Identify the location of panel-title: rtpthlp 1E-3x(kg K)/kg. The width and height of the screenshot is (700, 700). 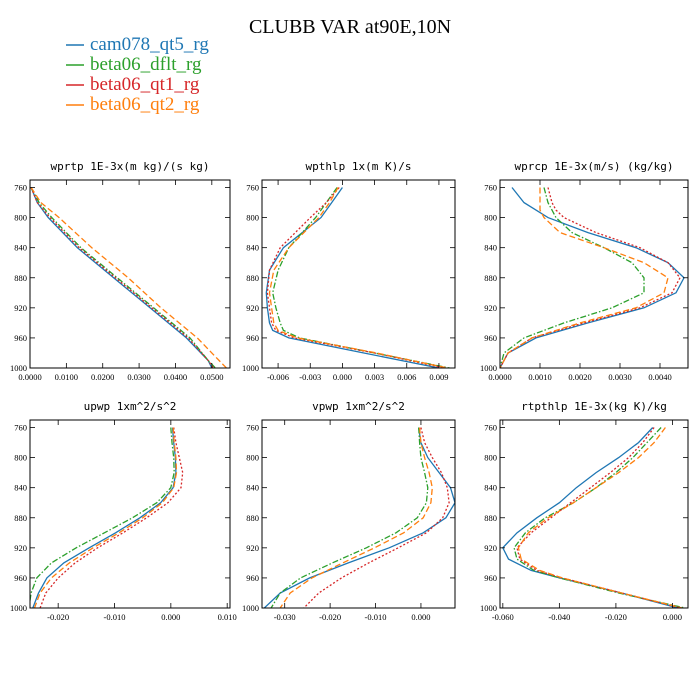
(594, 406).